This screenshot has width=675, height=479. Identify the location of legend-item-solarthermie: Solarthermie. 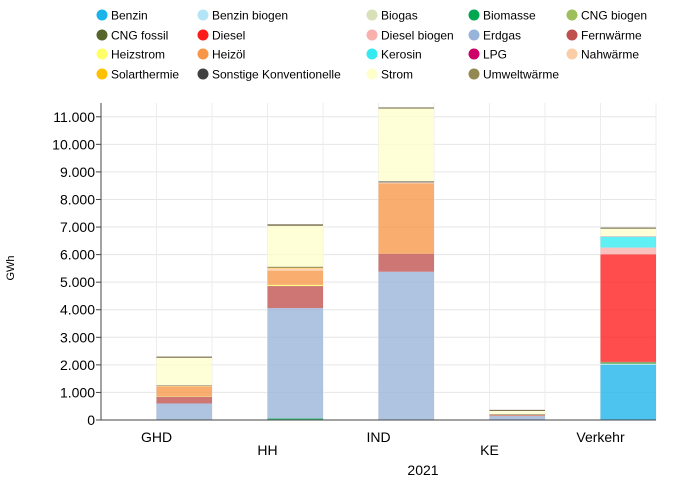
(138, 75).